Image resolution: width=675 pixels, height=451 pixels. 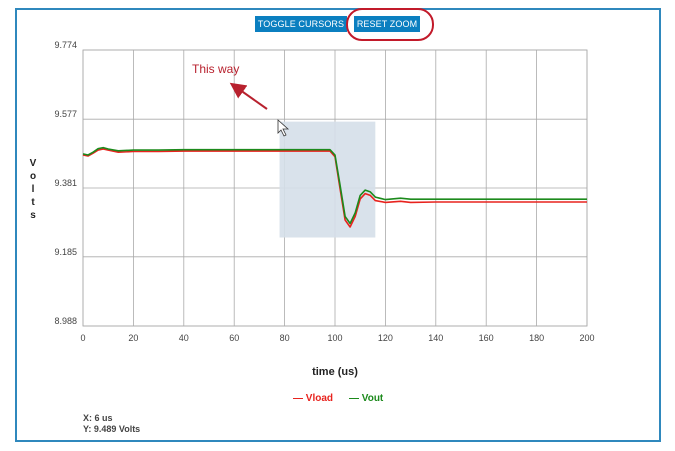 I want to click on y-tick-label: 9.381, so click(x=65, y=183).